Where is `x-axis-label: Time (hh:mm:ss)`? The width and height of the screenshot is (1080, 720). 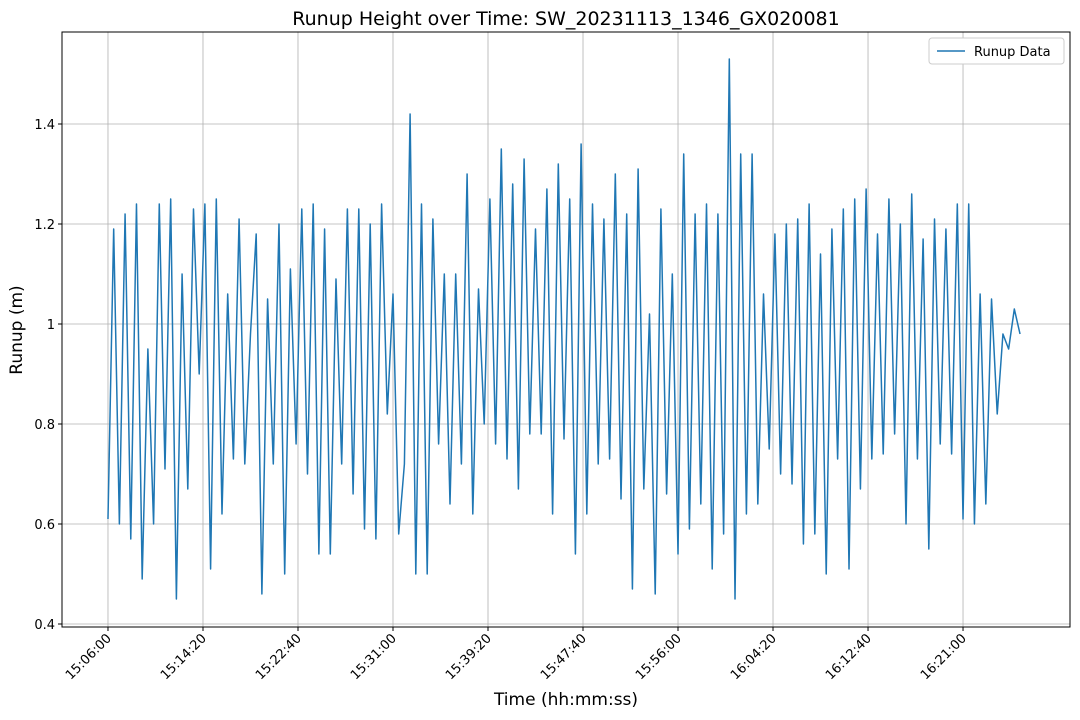 x-axis-label: Time (hh:mm:ss) is located at coordinates (565, 700).